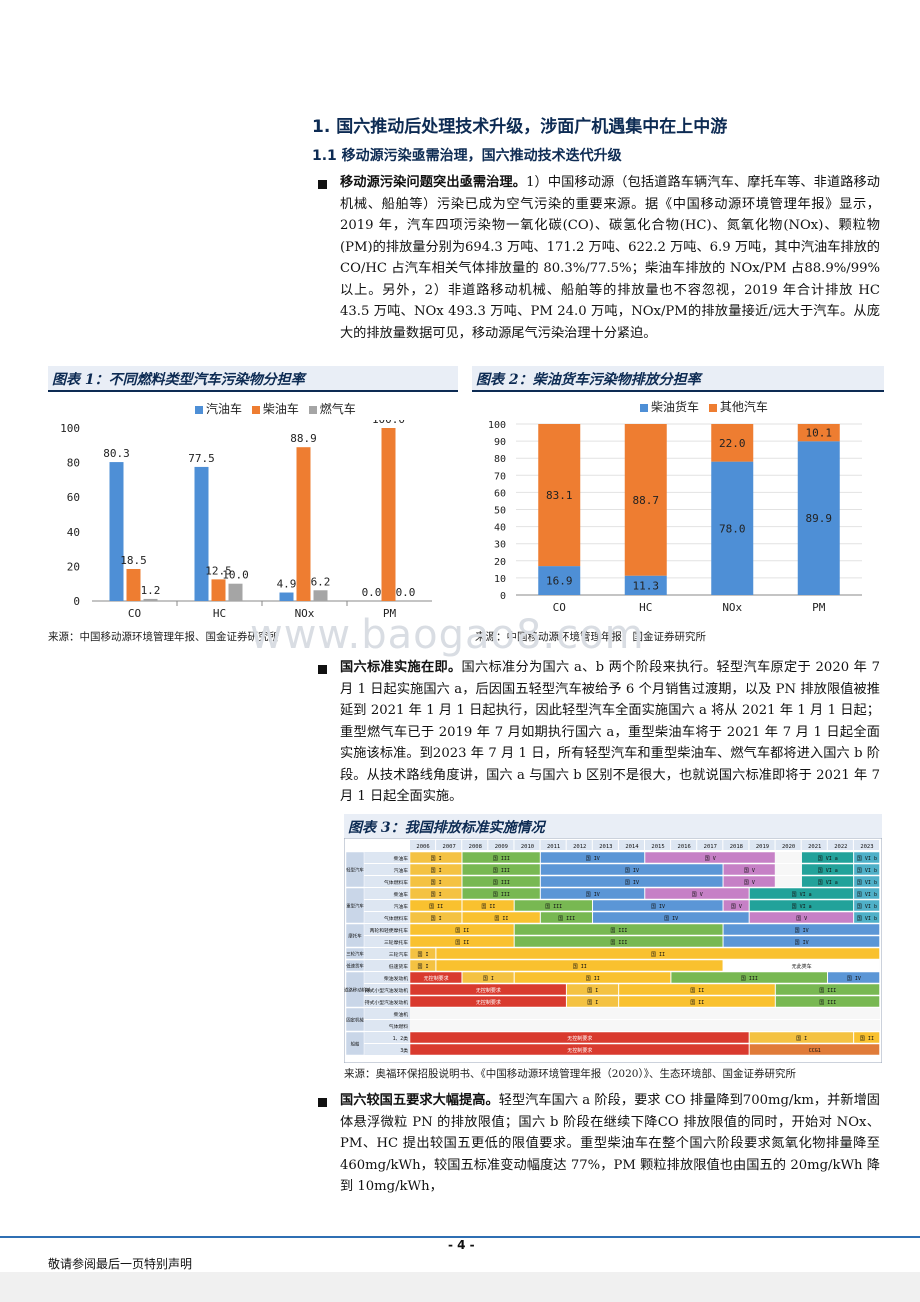 Image resolution: width=920 pixels, height=1302 pixels. What do you see at coordinates (398, 1026) in the screenshot?
I see `row-label: 气体燃料` at bounding box center [398, 1026].